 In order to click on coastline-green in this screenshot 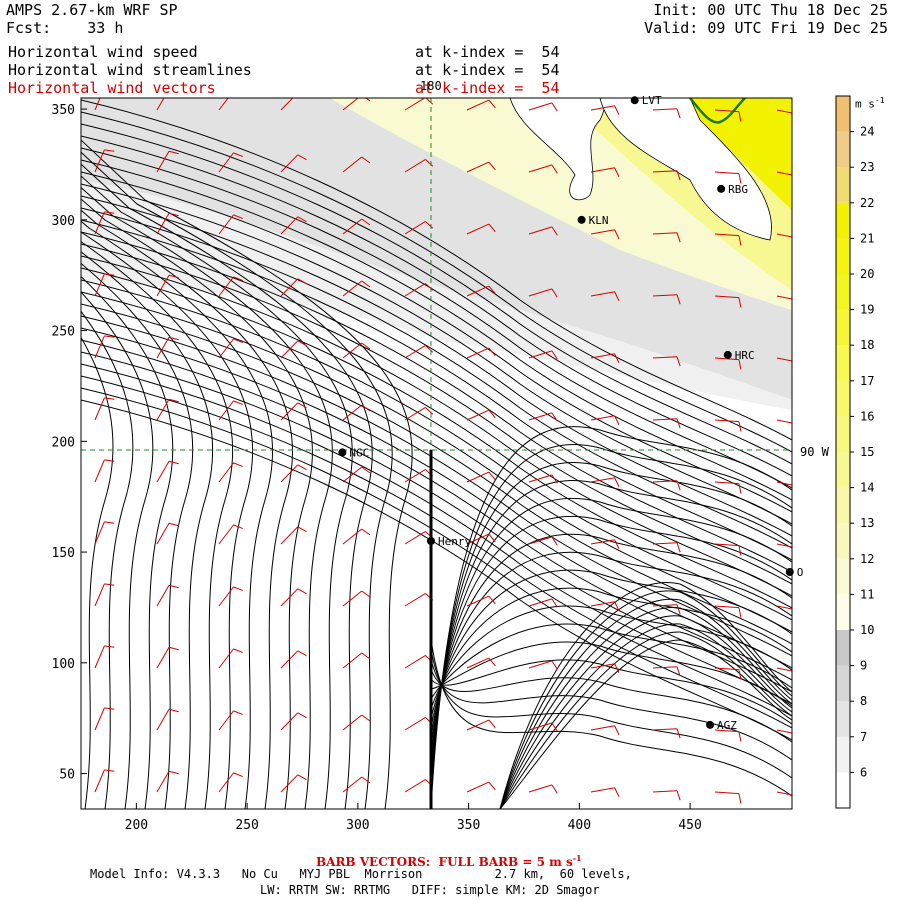, I will do `click(717, 111)`.